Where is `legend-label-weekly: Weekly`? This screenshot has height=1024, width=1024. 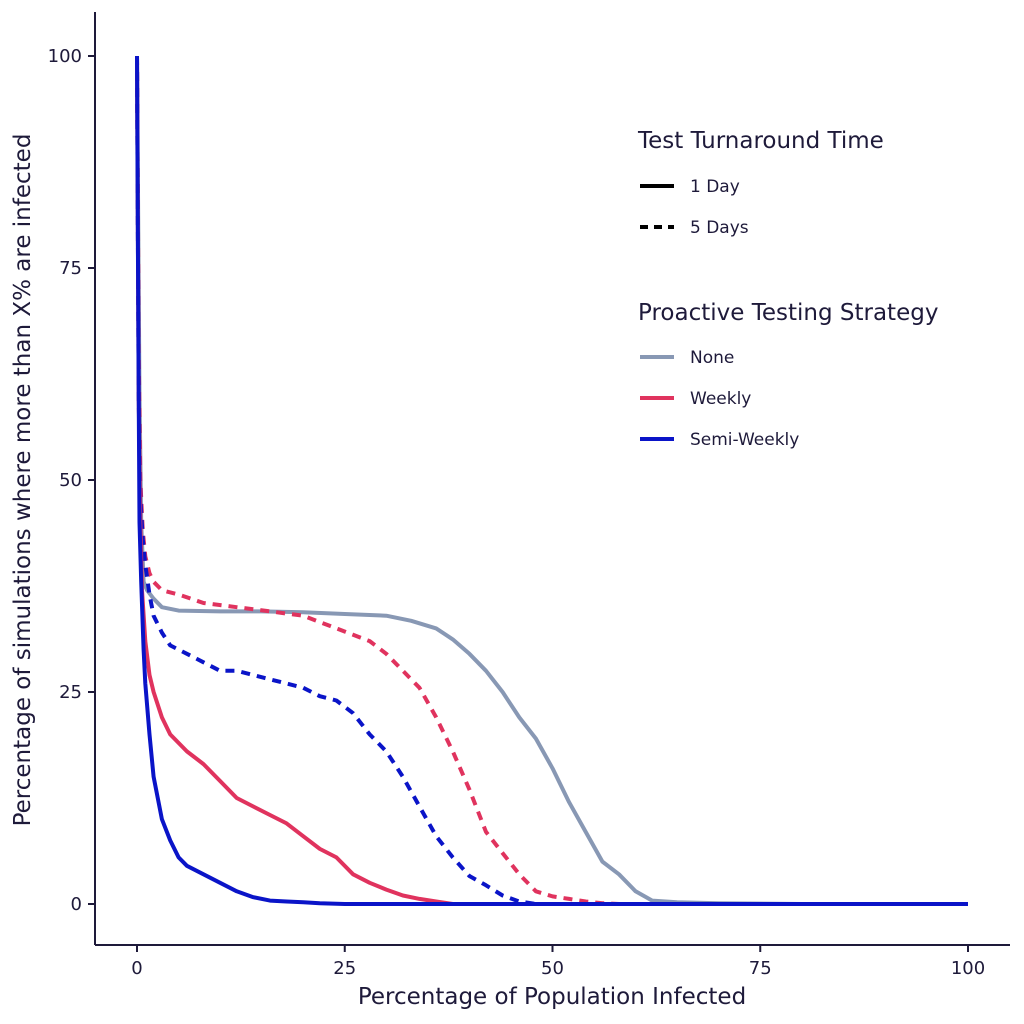
legend-label-weekly: Weekly is located at coordinates (720, 399).